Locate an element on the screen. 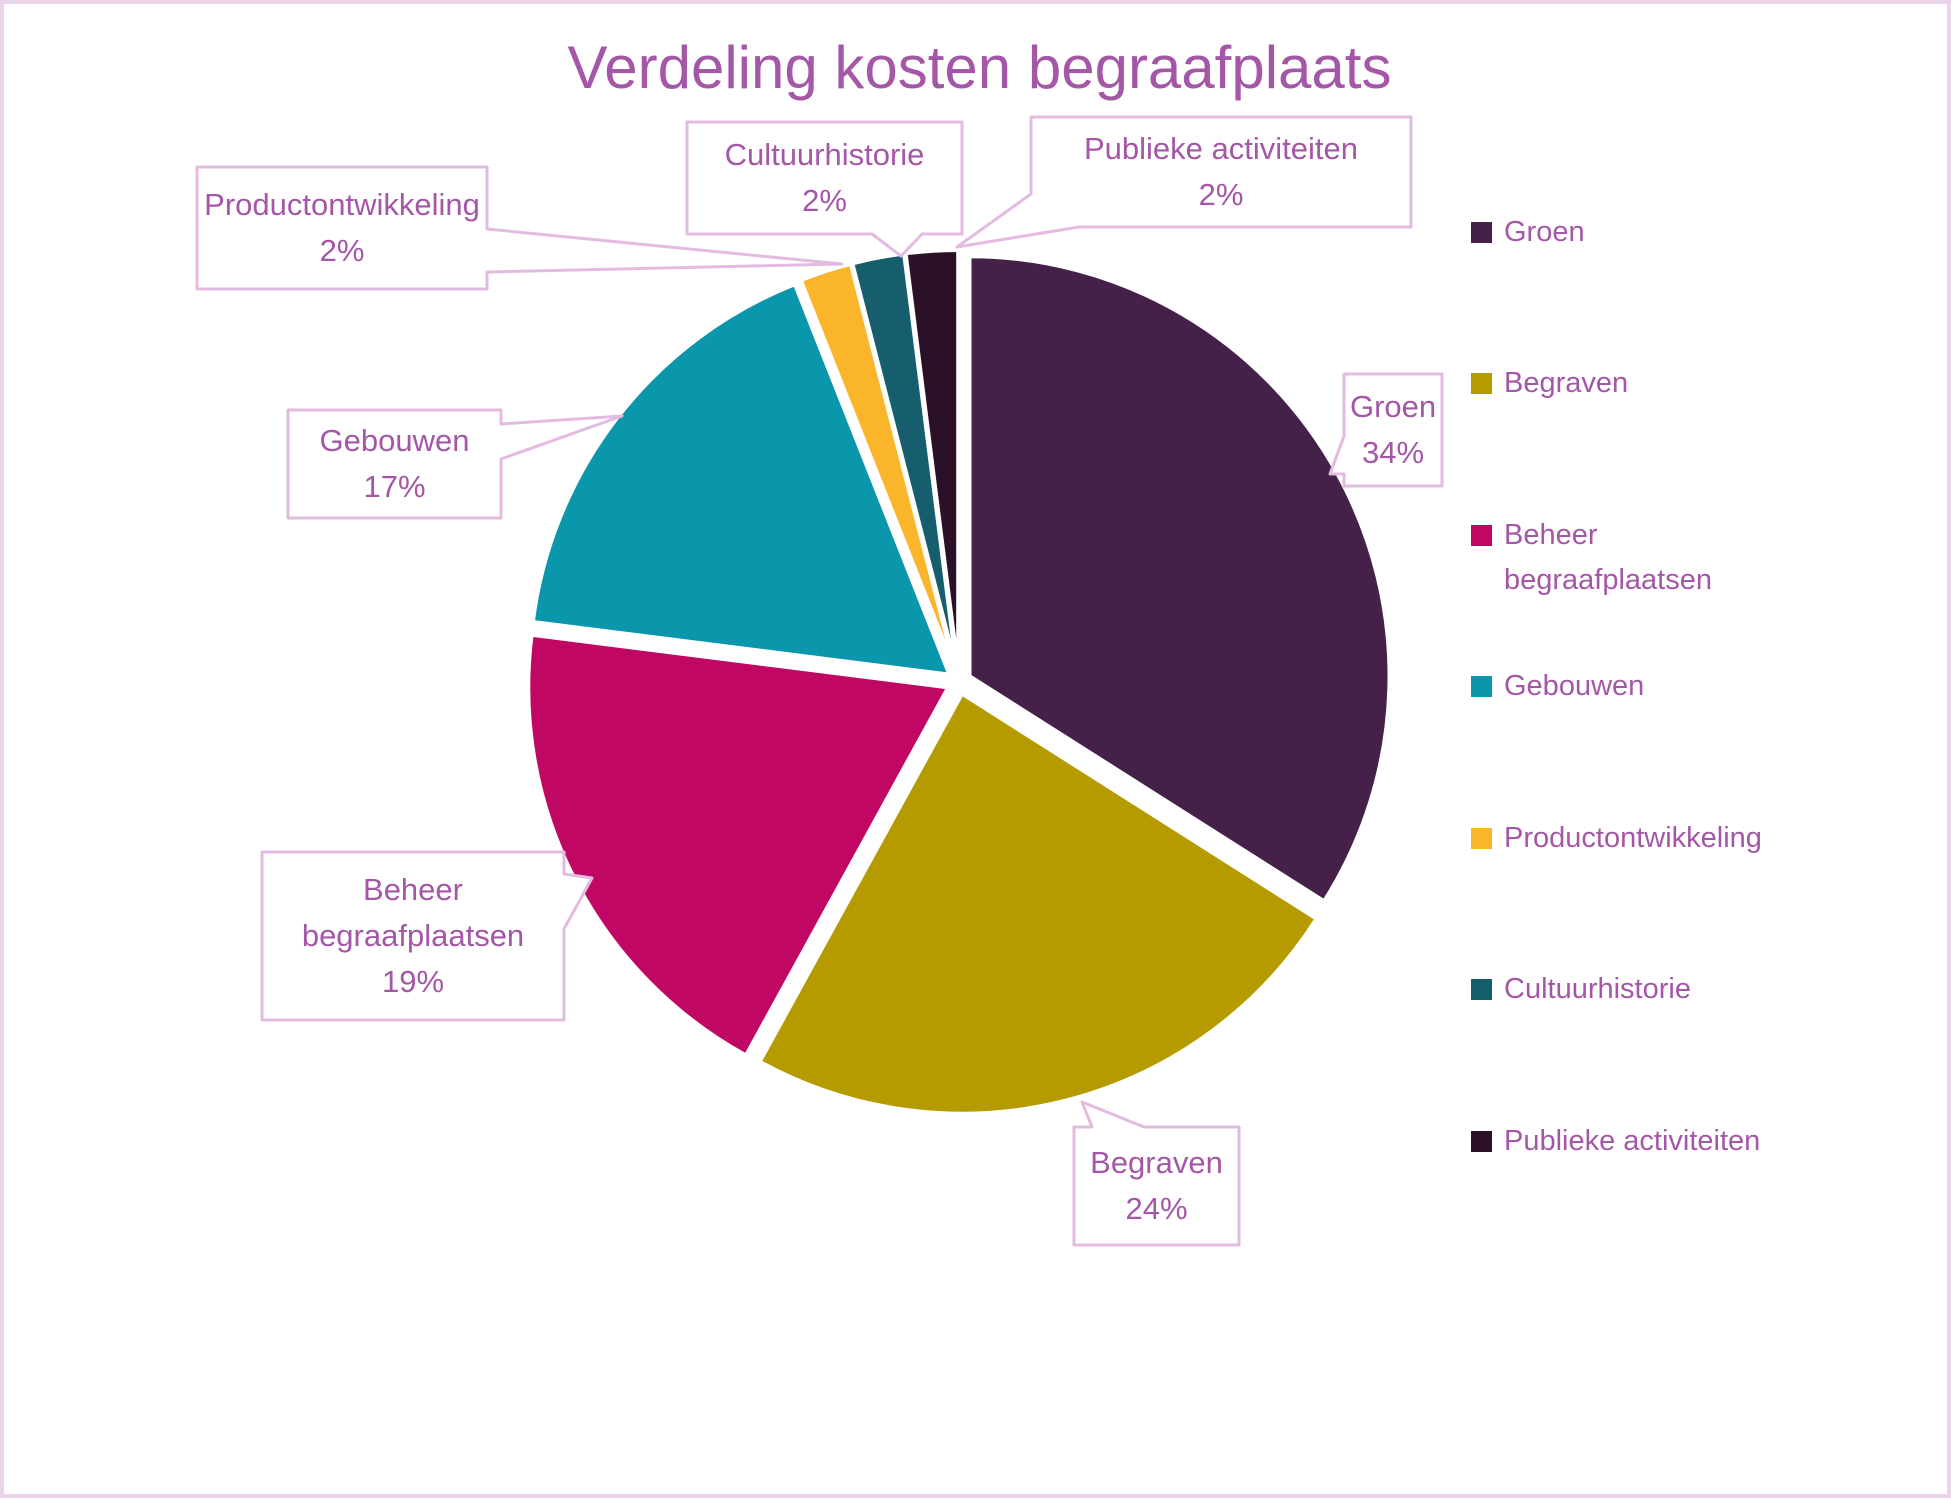 This screenshot has width=1951, height=1502. legend-item-beheer-begraafplaatsen: Beheer begraafplaatsen is located at coordinates (1637, 558).